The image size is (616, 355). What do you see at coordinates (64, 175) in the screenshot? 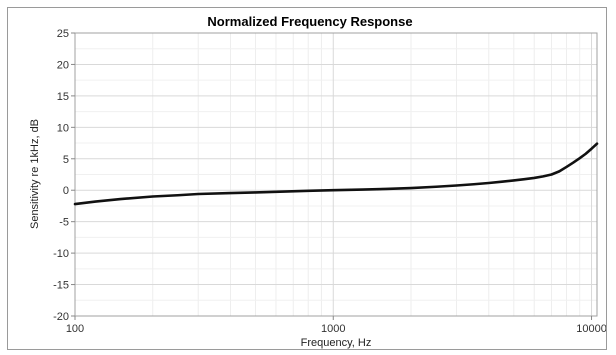
I see `y-axis-ticks: -20 -15 -10 -5 0 5 10 15 20 25` at bounding box center [64, 175].